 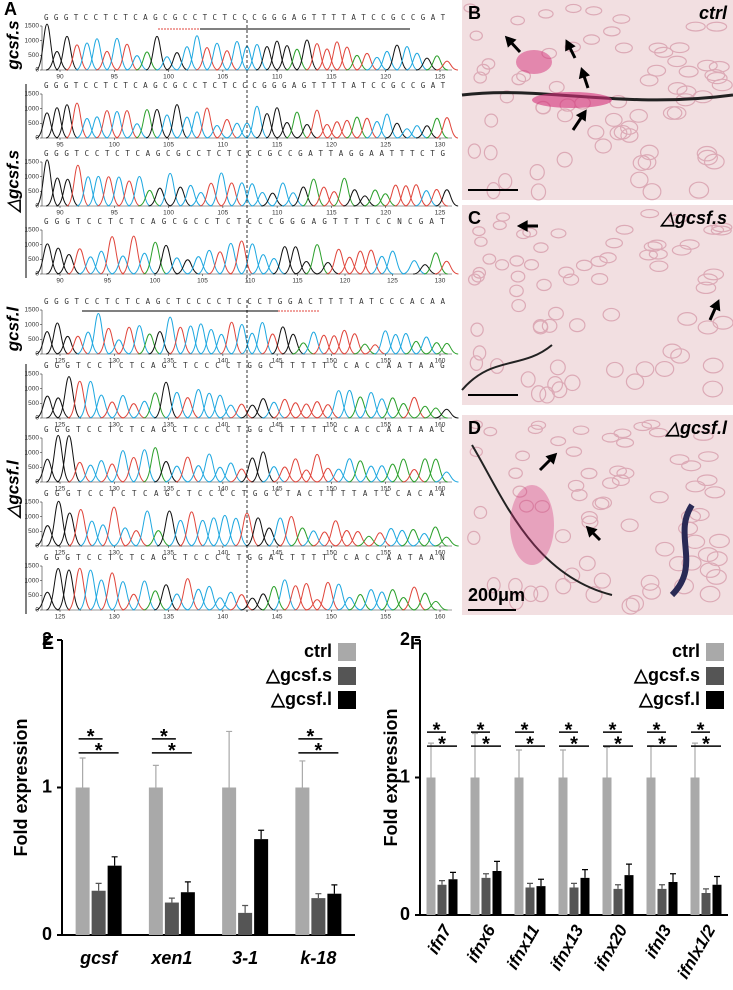 What do you see at coordinates (301, 699) in the screenshot?
I see `legend-label: △gcsf.l` at bounding box center [301, 699].